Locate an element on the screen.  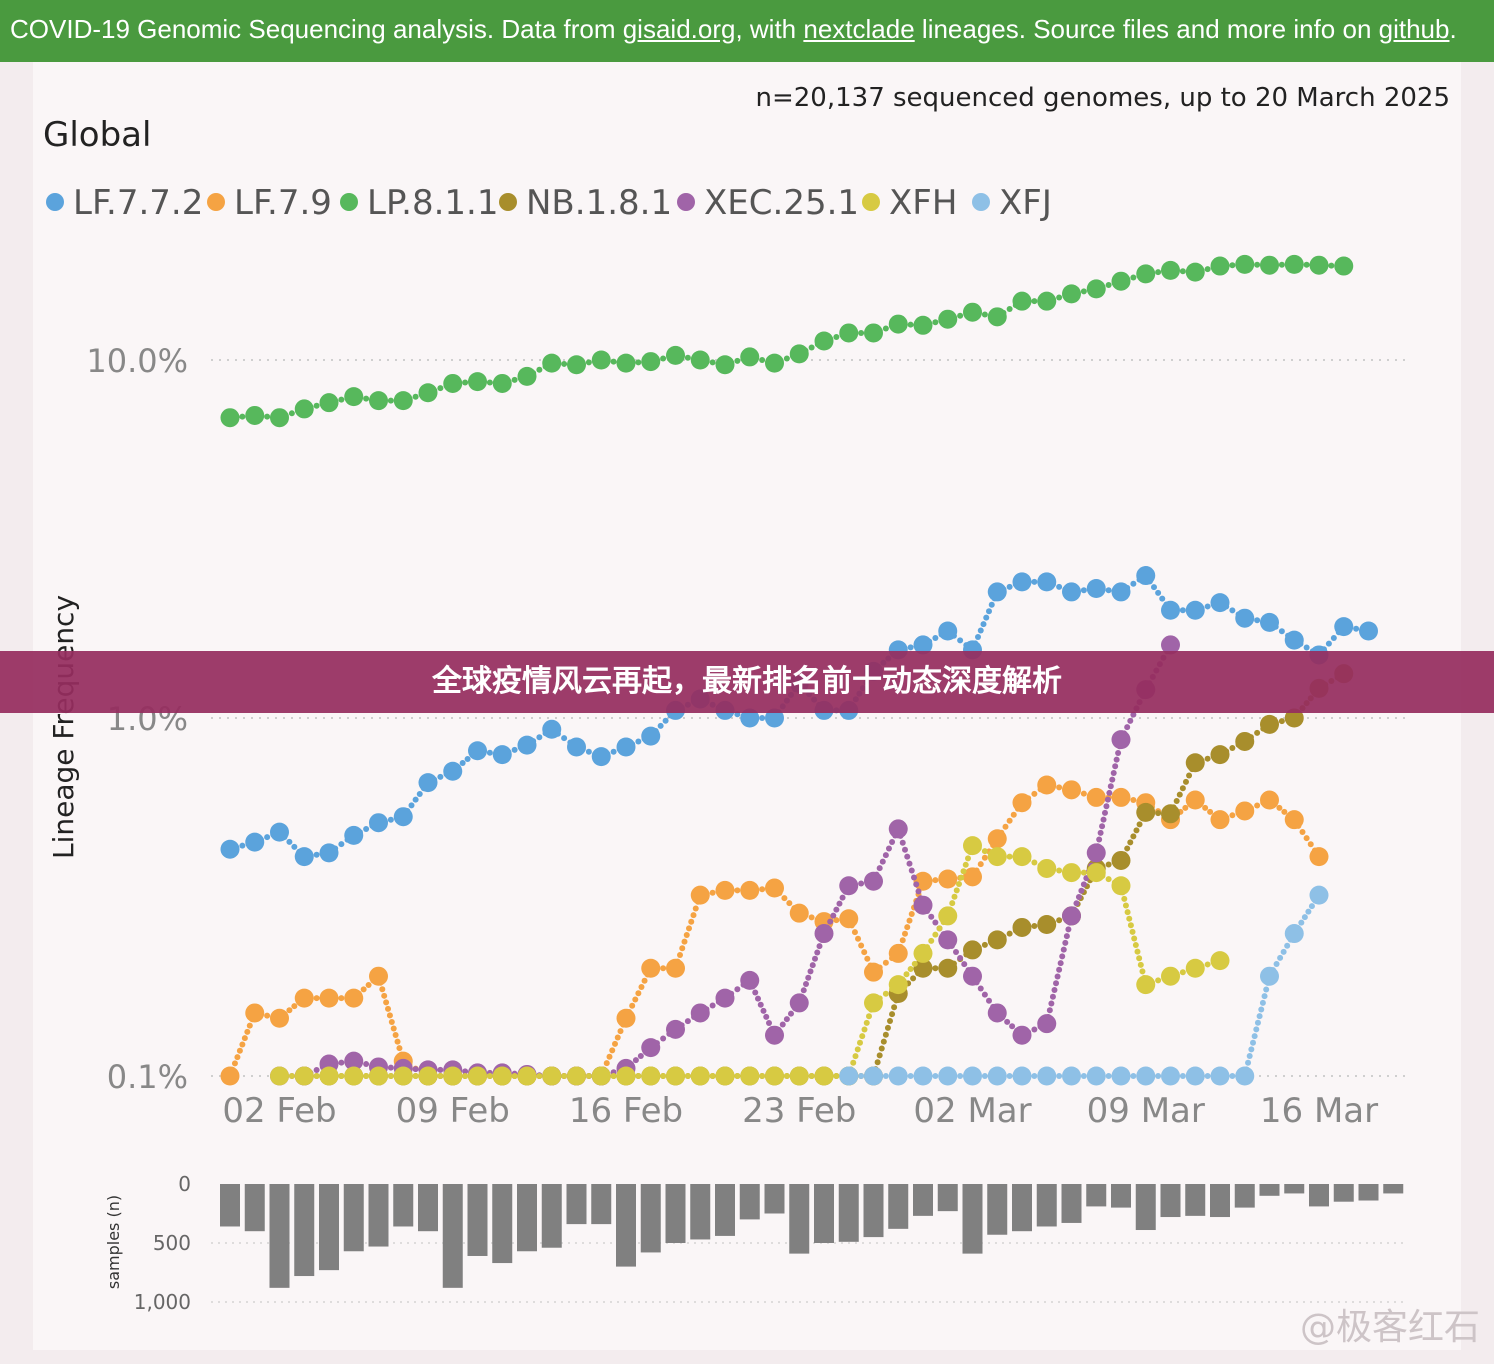
samples-tick-label: 0 is located at coordinates (184, 1184).